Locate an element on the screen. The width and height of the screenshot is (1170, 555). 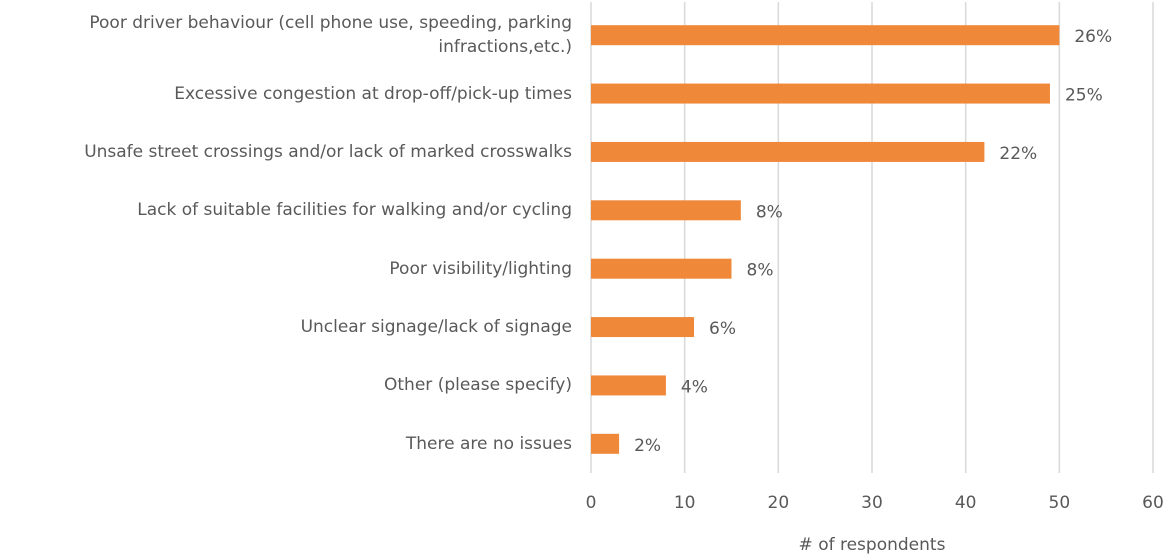
x-tick-label: 20 is located at coordinates (779, 503).